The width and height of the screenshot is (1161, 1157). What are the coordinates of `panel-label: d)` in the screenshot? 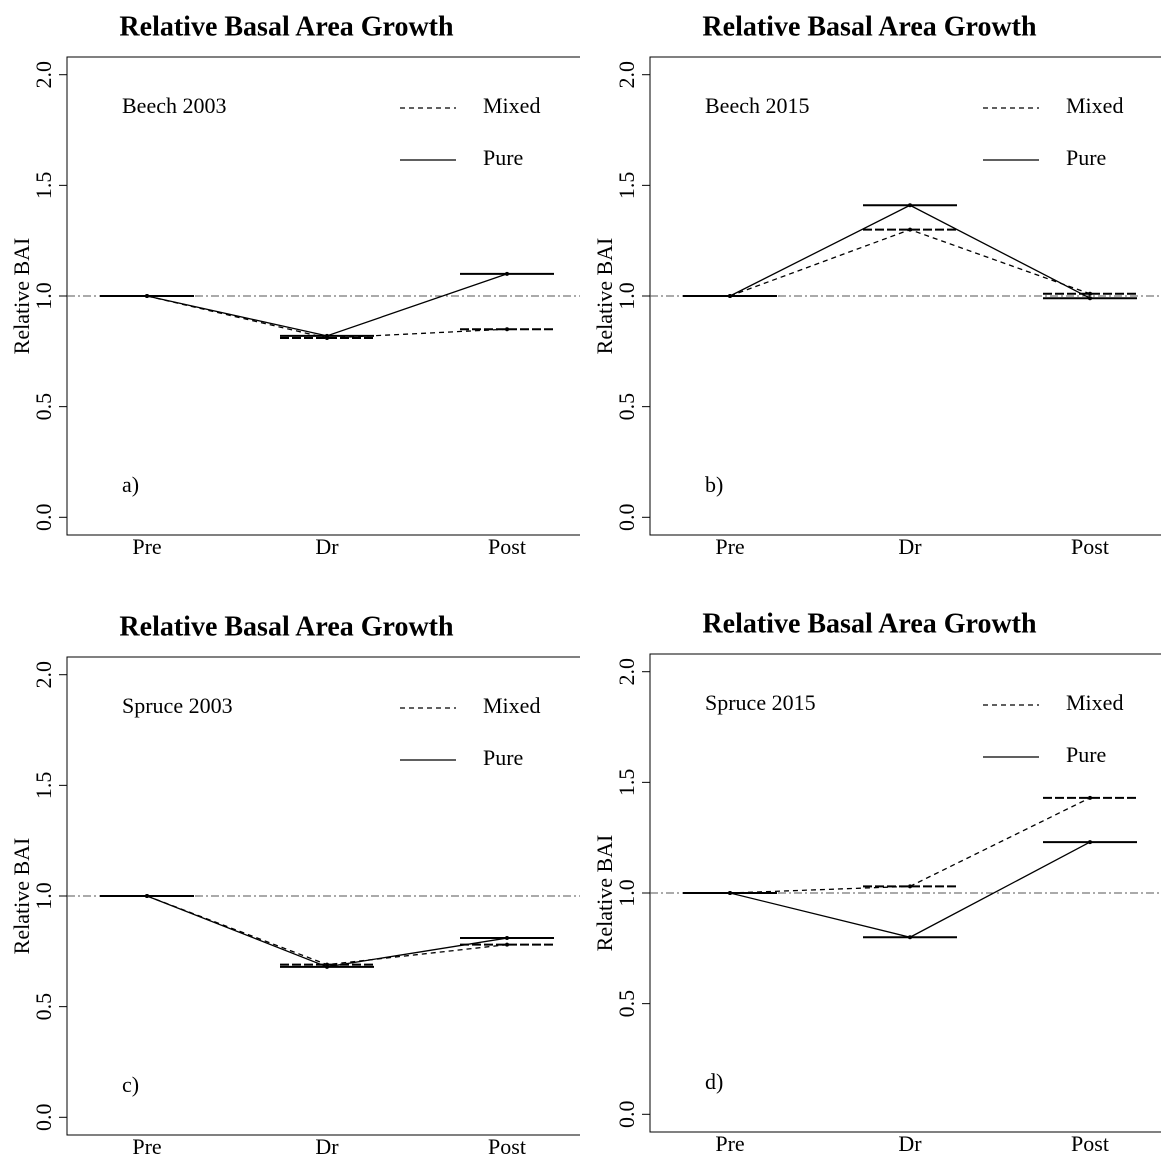 It's located at (714, 1081).